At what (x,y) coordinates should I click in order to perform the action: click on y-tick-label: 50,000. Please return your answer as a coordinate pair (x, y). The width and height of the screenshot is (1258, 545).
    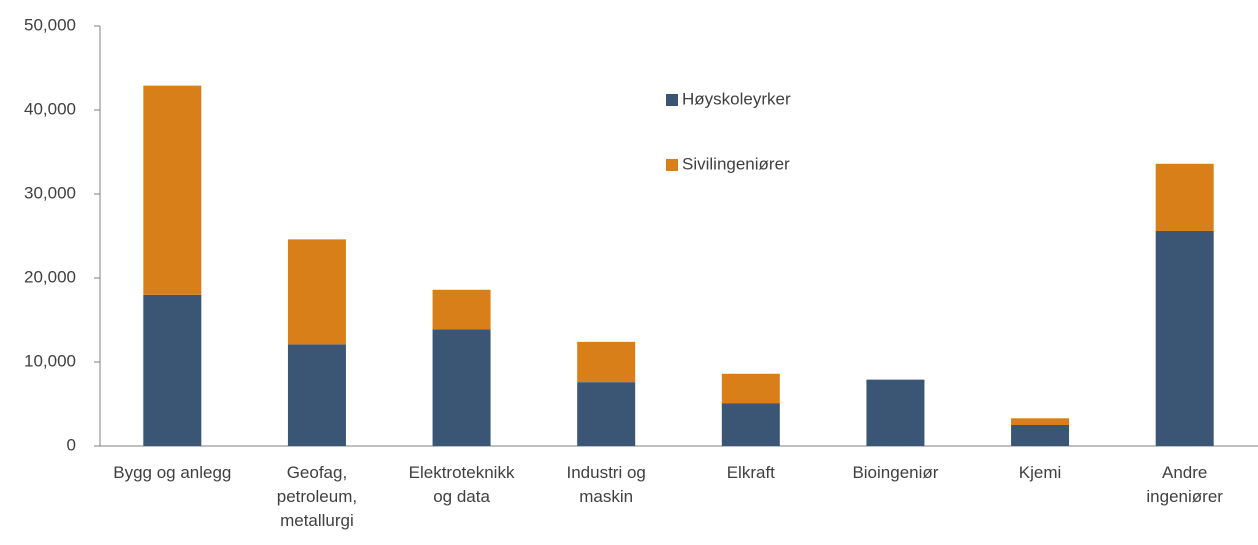
    Looking at the image, I should click on (50, 24).